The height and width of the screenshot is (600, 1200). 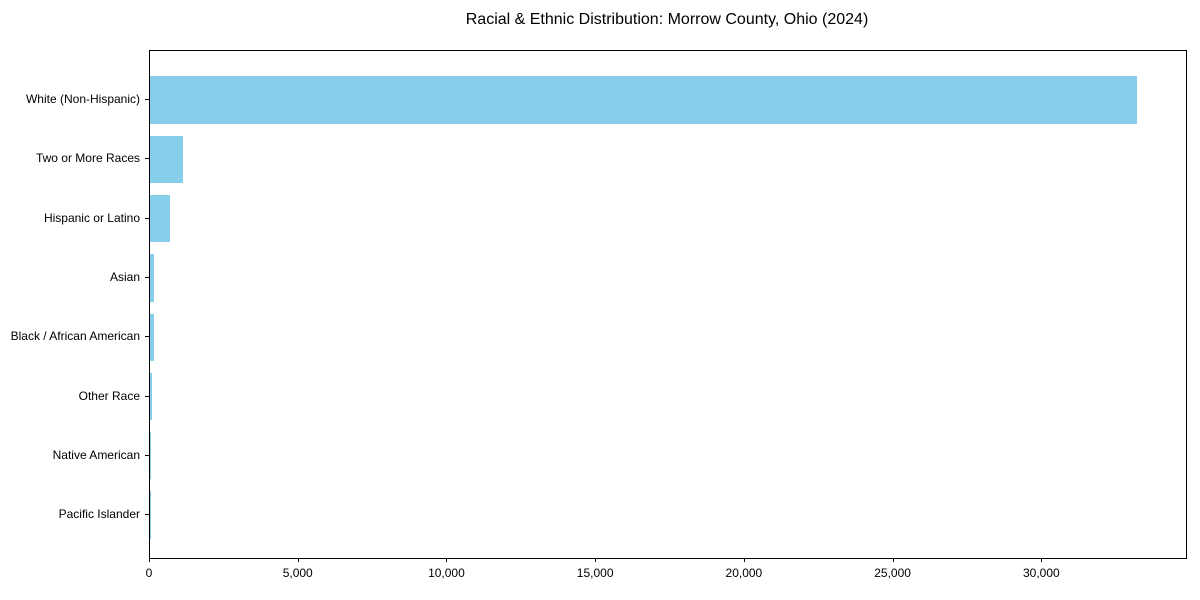 I want to click on bar-white-non-hispanic, so click(x=643, y=100).